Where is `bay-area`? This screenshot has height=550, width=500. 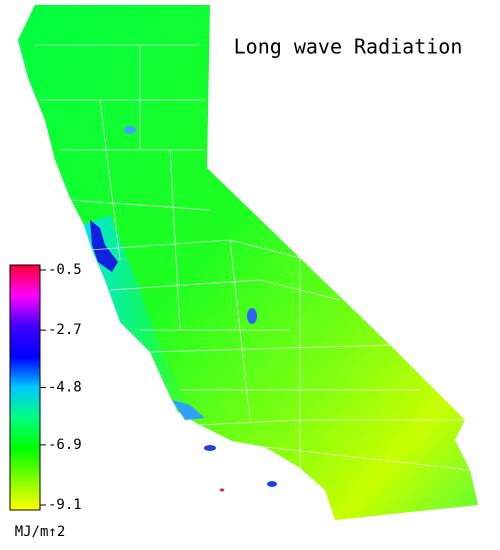
bay-area is located at coordinates (104, 246).